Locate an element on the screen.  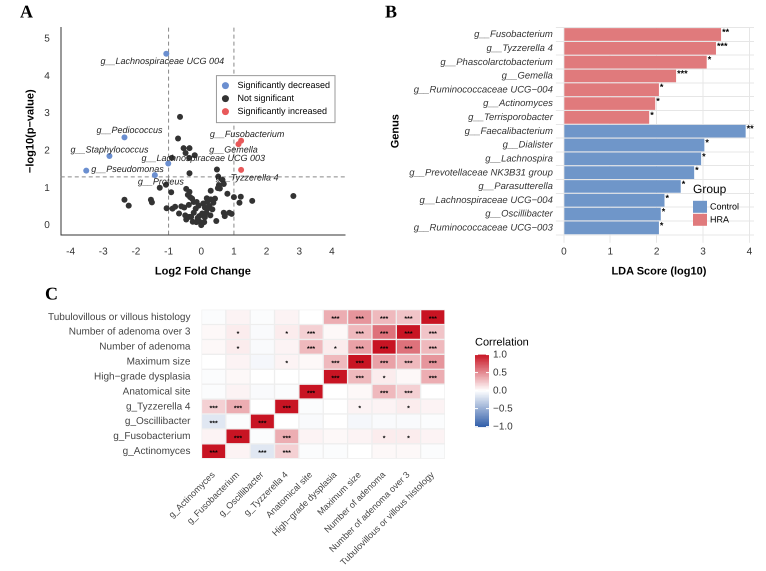
y-tick-label: g__Lachnospira is located at coordinates (519, 158).